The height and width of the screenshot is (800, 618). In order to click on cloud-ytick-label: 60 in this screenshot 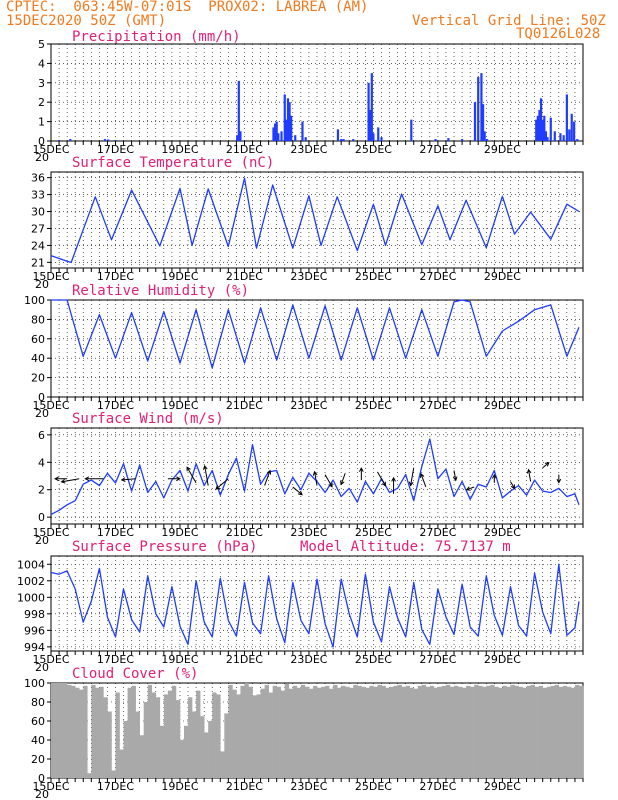, I will do `click(38, 721)`.